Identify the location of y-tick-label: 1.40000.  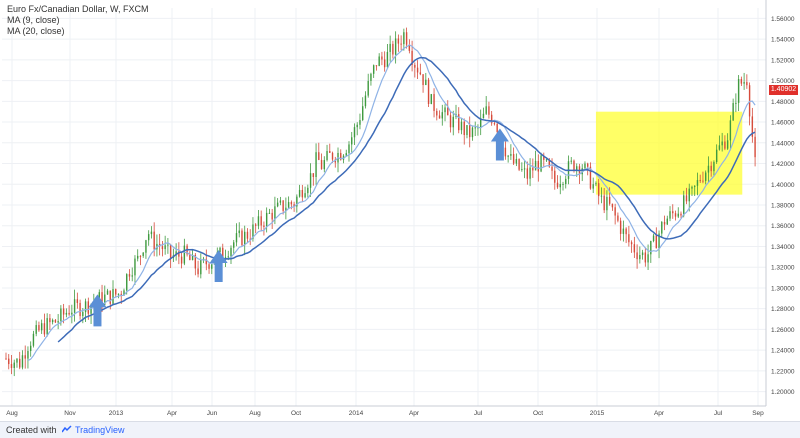
(783, 185).